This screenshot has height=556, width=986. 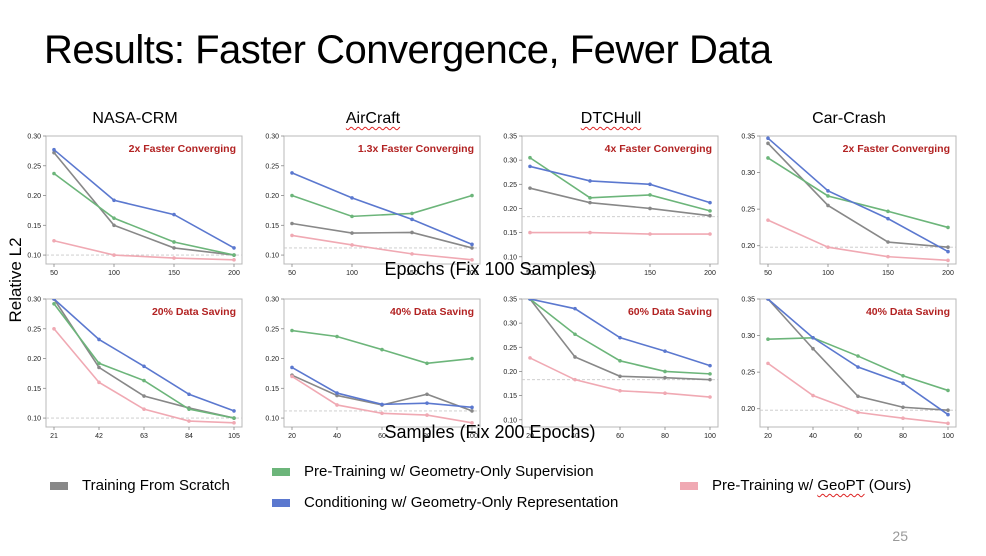 I want to click on x-tick-label: 200, so click(x=472, y=273).